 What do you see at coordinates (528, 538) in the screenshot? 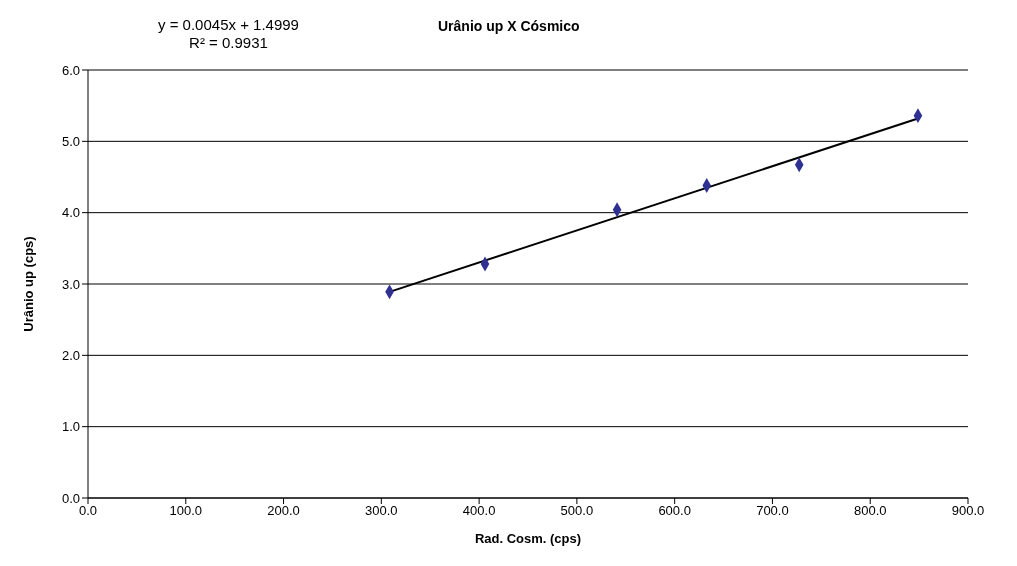
I see `x-axis-title: Rad. Cosm. (cps)` at bounding box center [528, 538].